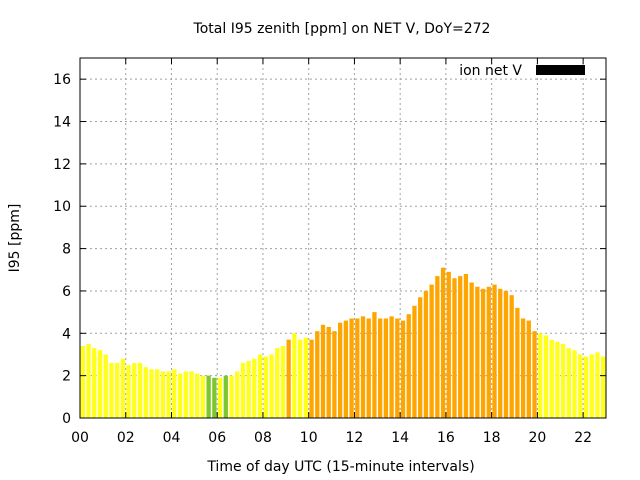  I want to click on y-tick-label: 0, so click(66, 419).